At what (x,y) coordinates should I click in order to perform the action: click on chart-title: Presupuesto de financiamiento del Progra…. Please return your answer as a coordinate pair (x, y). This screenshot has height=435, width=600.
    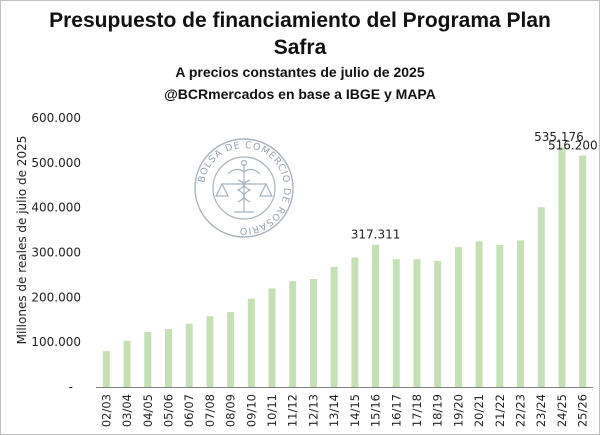
    Looking at the image, I should click on (300, 34).